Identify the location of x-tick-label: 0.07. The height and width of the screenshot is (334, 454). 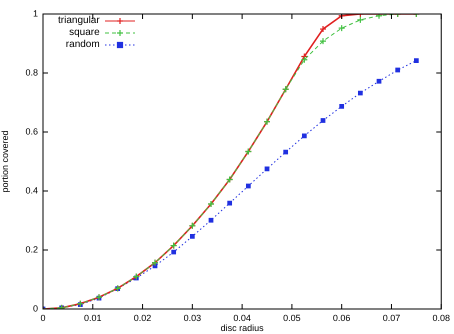
(391, 317).